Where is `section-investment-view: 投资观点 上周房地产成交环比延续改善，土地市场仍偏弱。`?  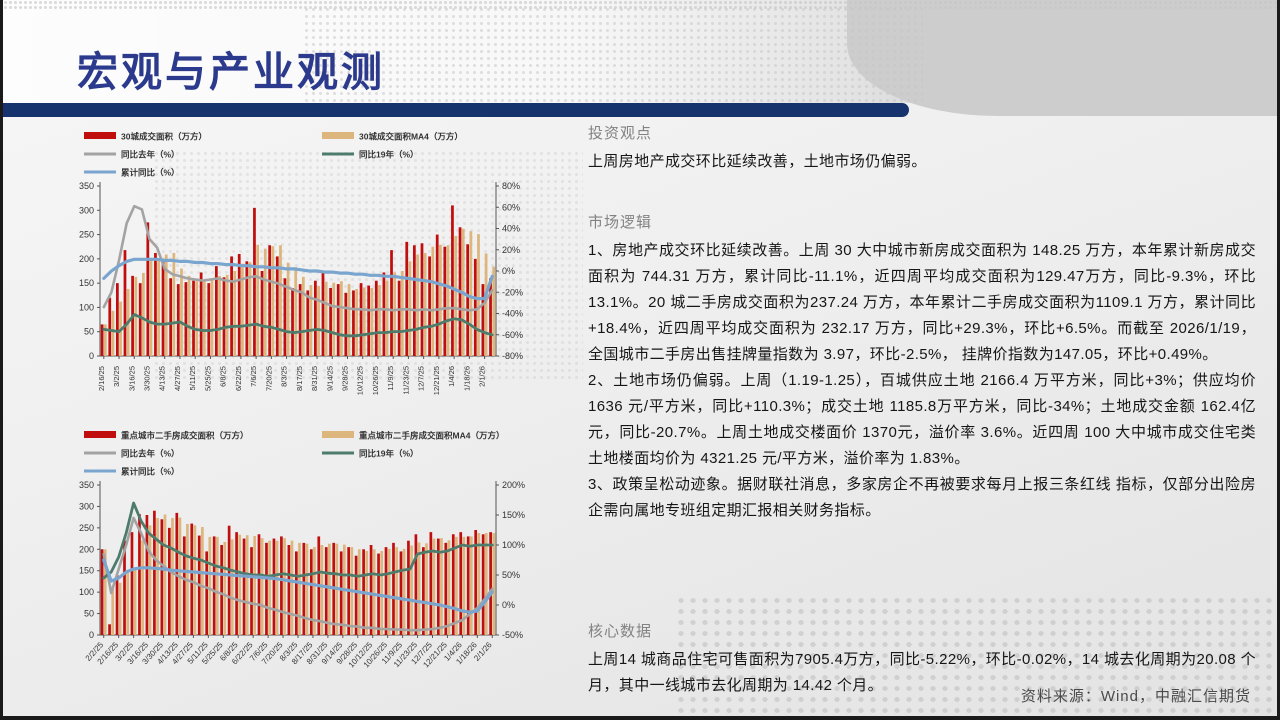 section-investment-view: 投资观点 上周房地产成交环比延续改善，土地市场仍偏弱。 is located at coordinates (922, 148).